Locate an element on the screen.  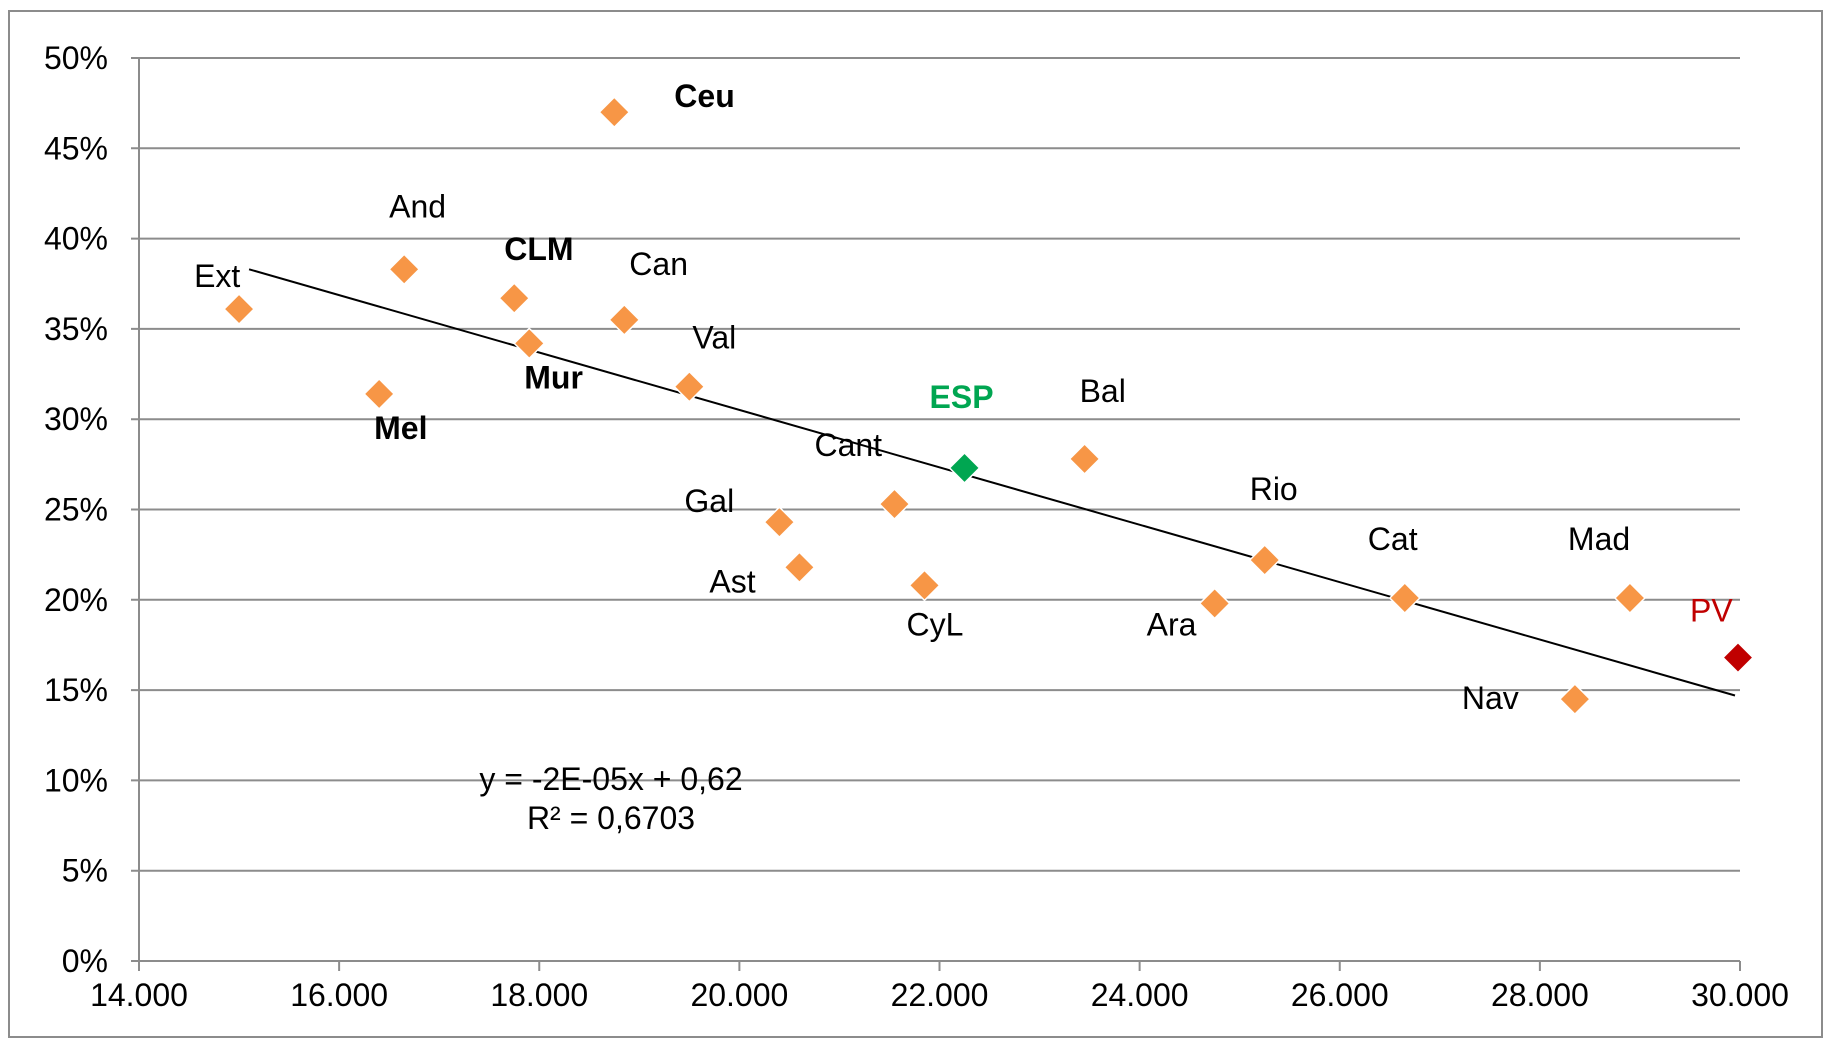
data-point-clm is located at coordinates (514, 298).